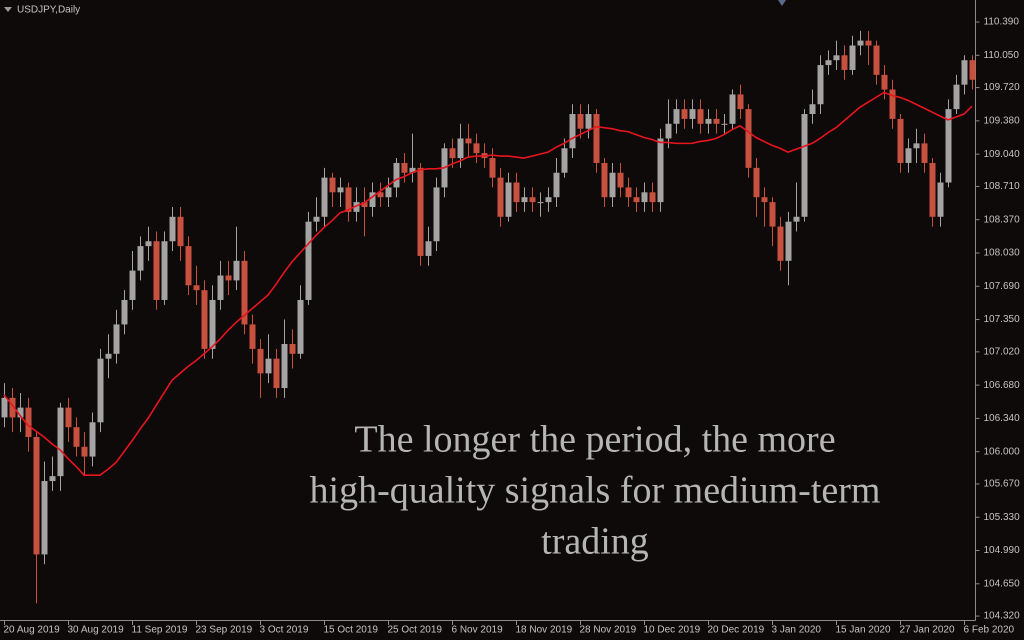  What do you see at coordinates (608, 630) in the screenshot?
I see `x-tick-label: 28 Nov 2019` at bounding box center [608, 630].